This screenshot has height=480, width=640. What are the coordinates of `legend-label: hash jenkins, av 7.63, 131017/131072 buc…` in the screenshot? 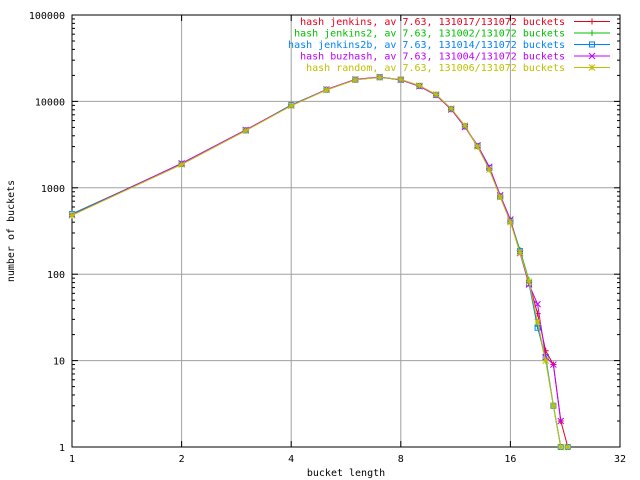 It's located at (432, 22).